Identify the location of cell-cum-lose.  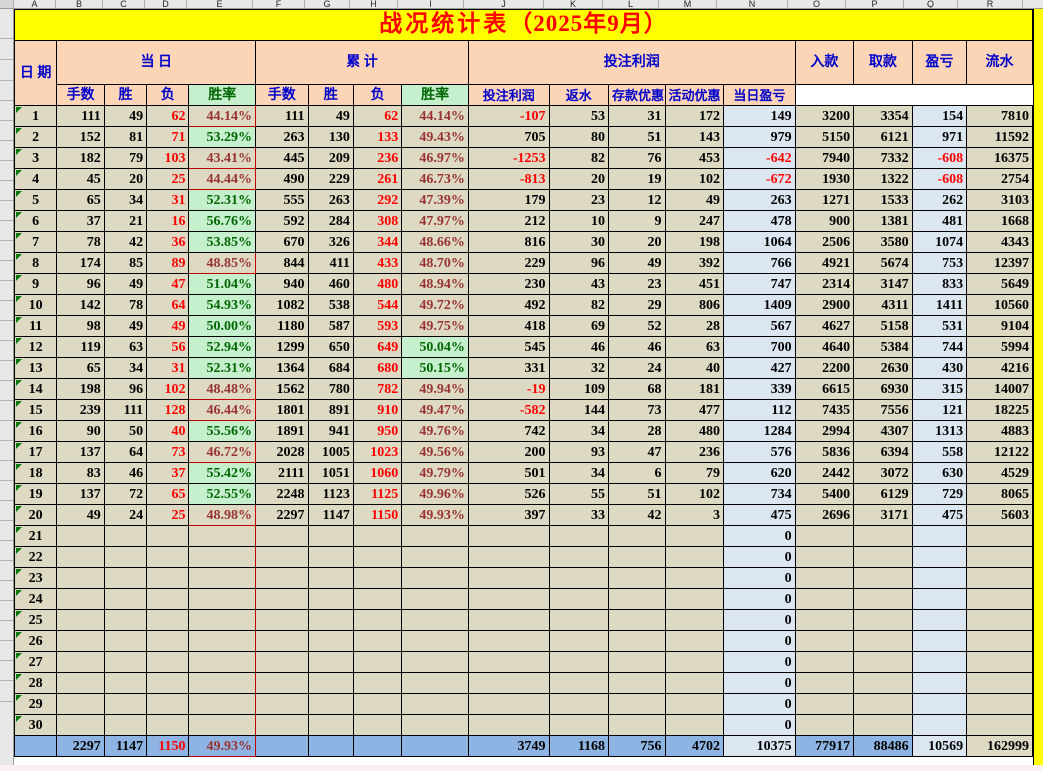
(377, 599).